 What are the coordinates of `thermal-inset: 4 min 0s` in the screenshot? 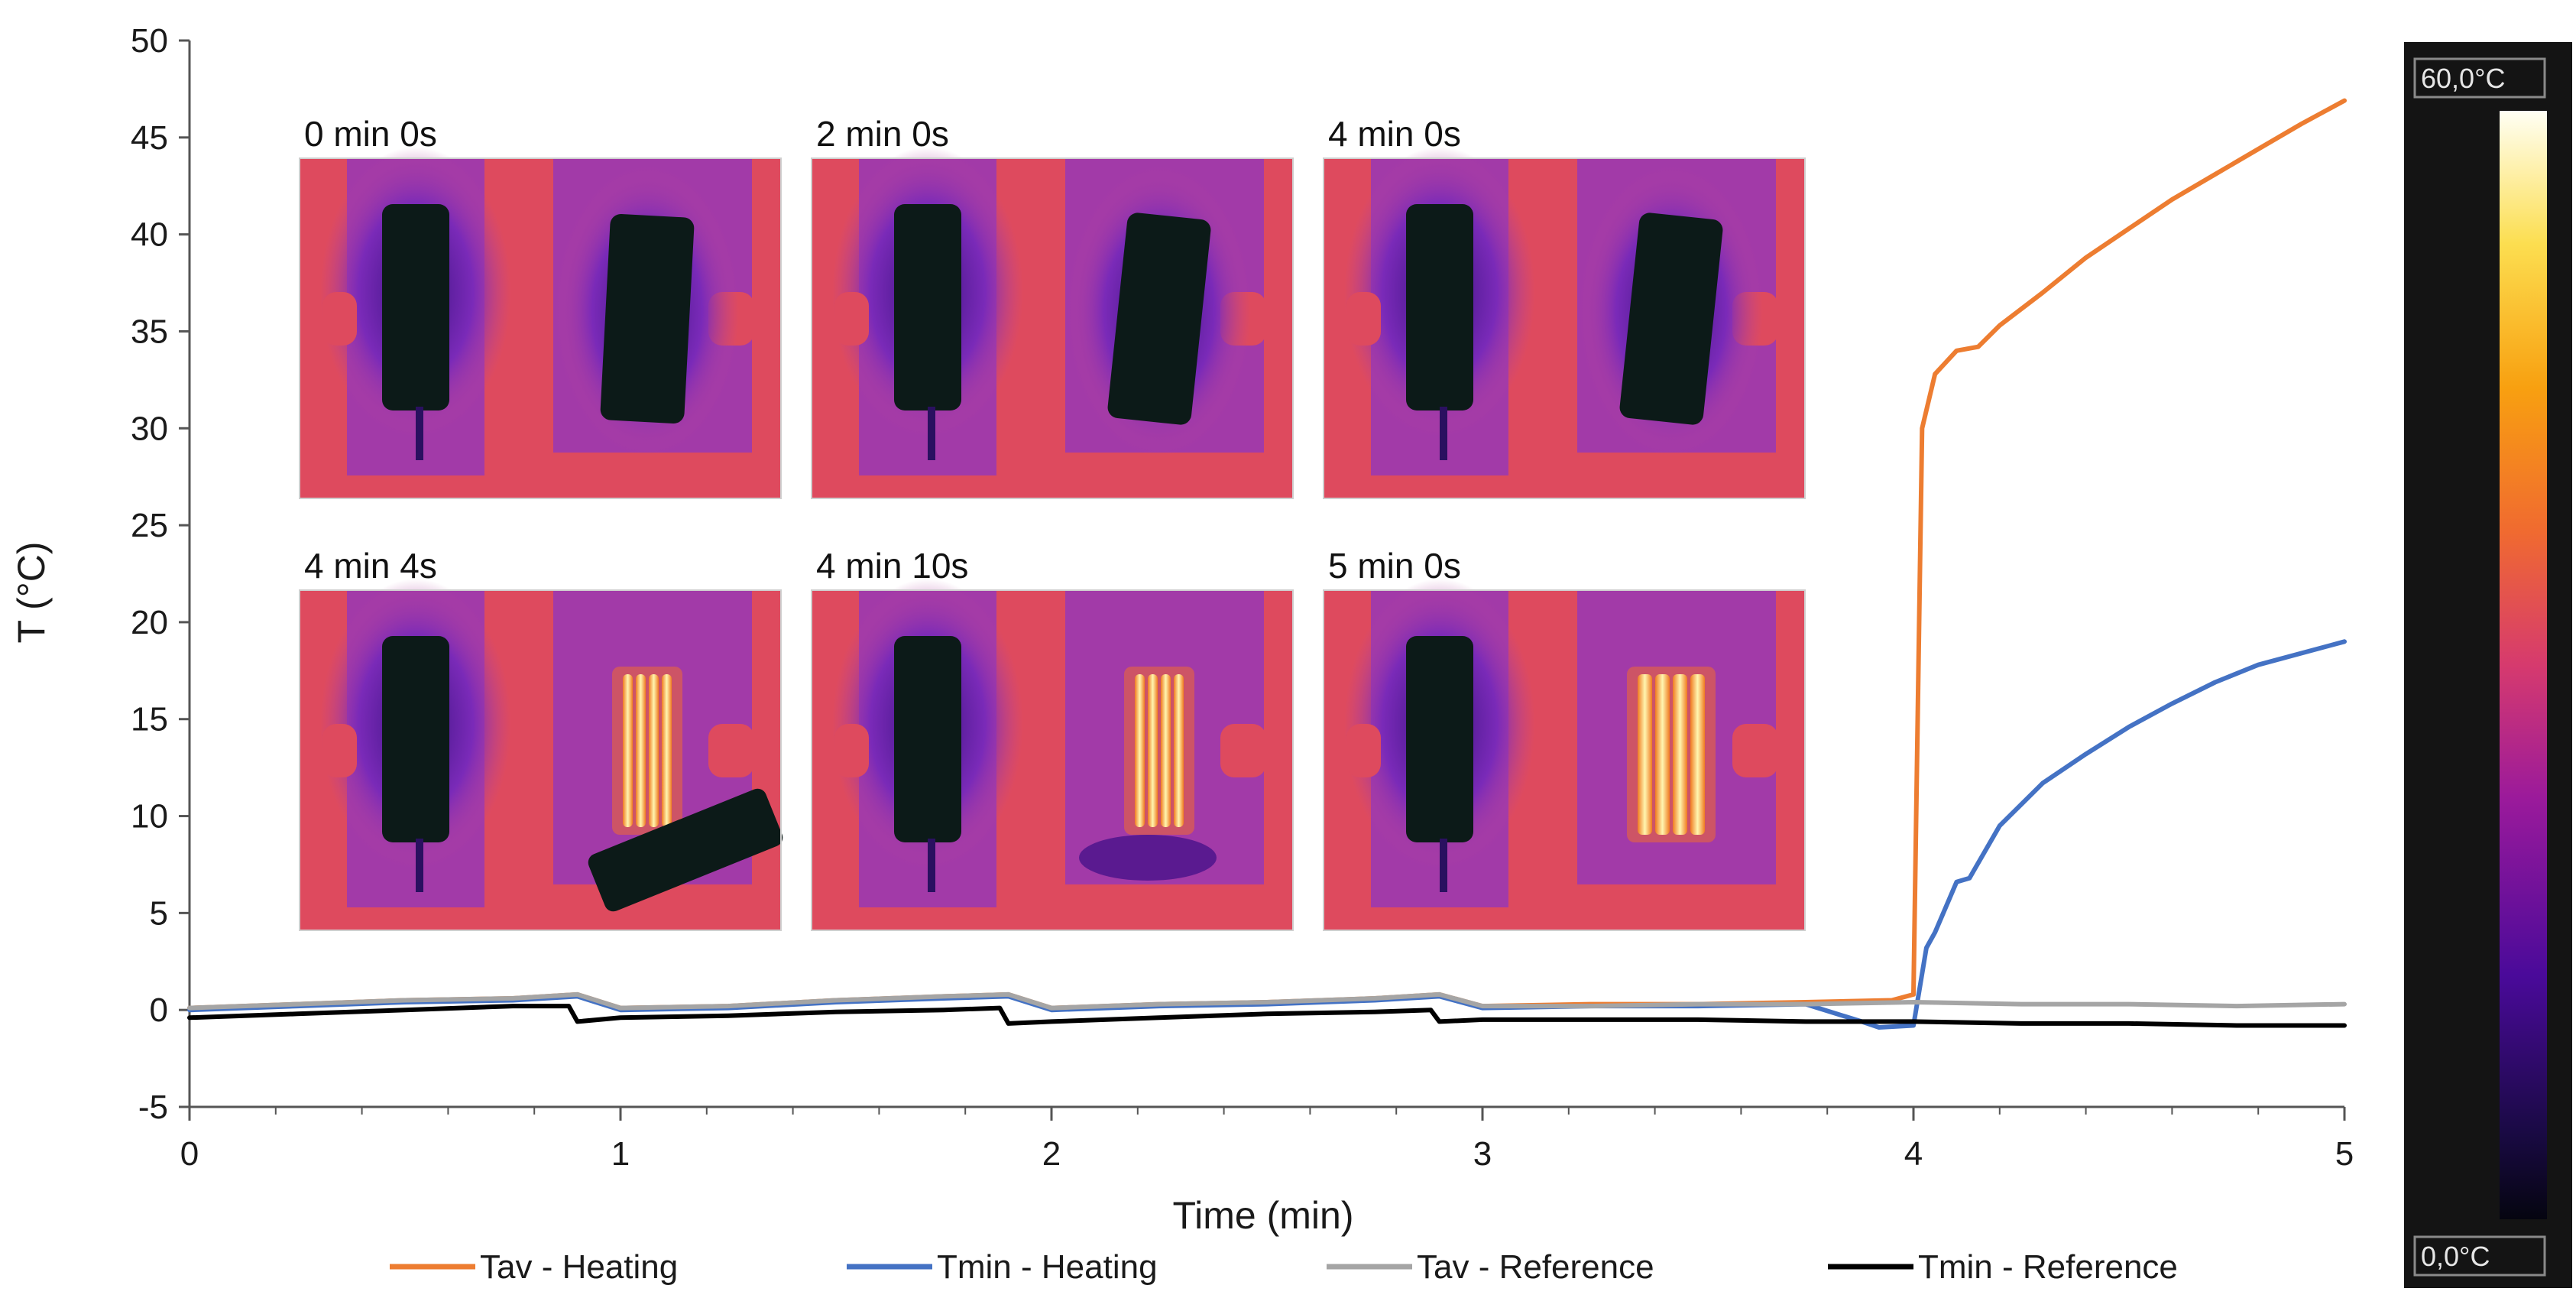 It's located at (1564, 306).